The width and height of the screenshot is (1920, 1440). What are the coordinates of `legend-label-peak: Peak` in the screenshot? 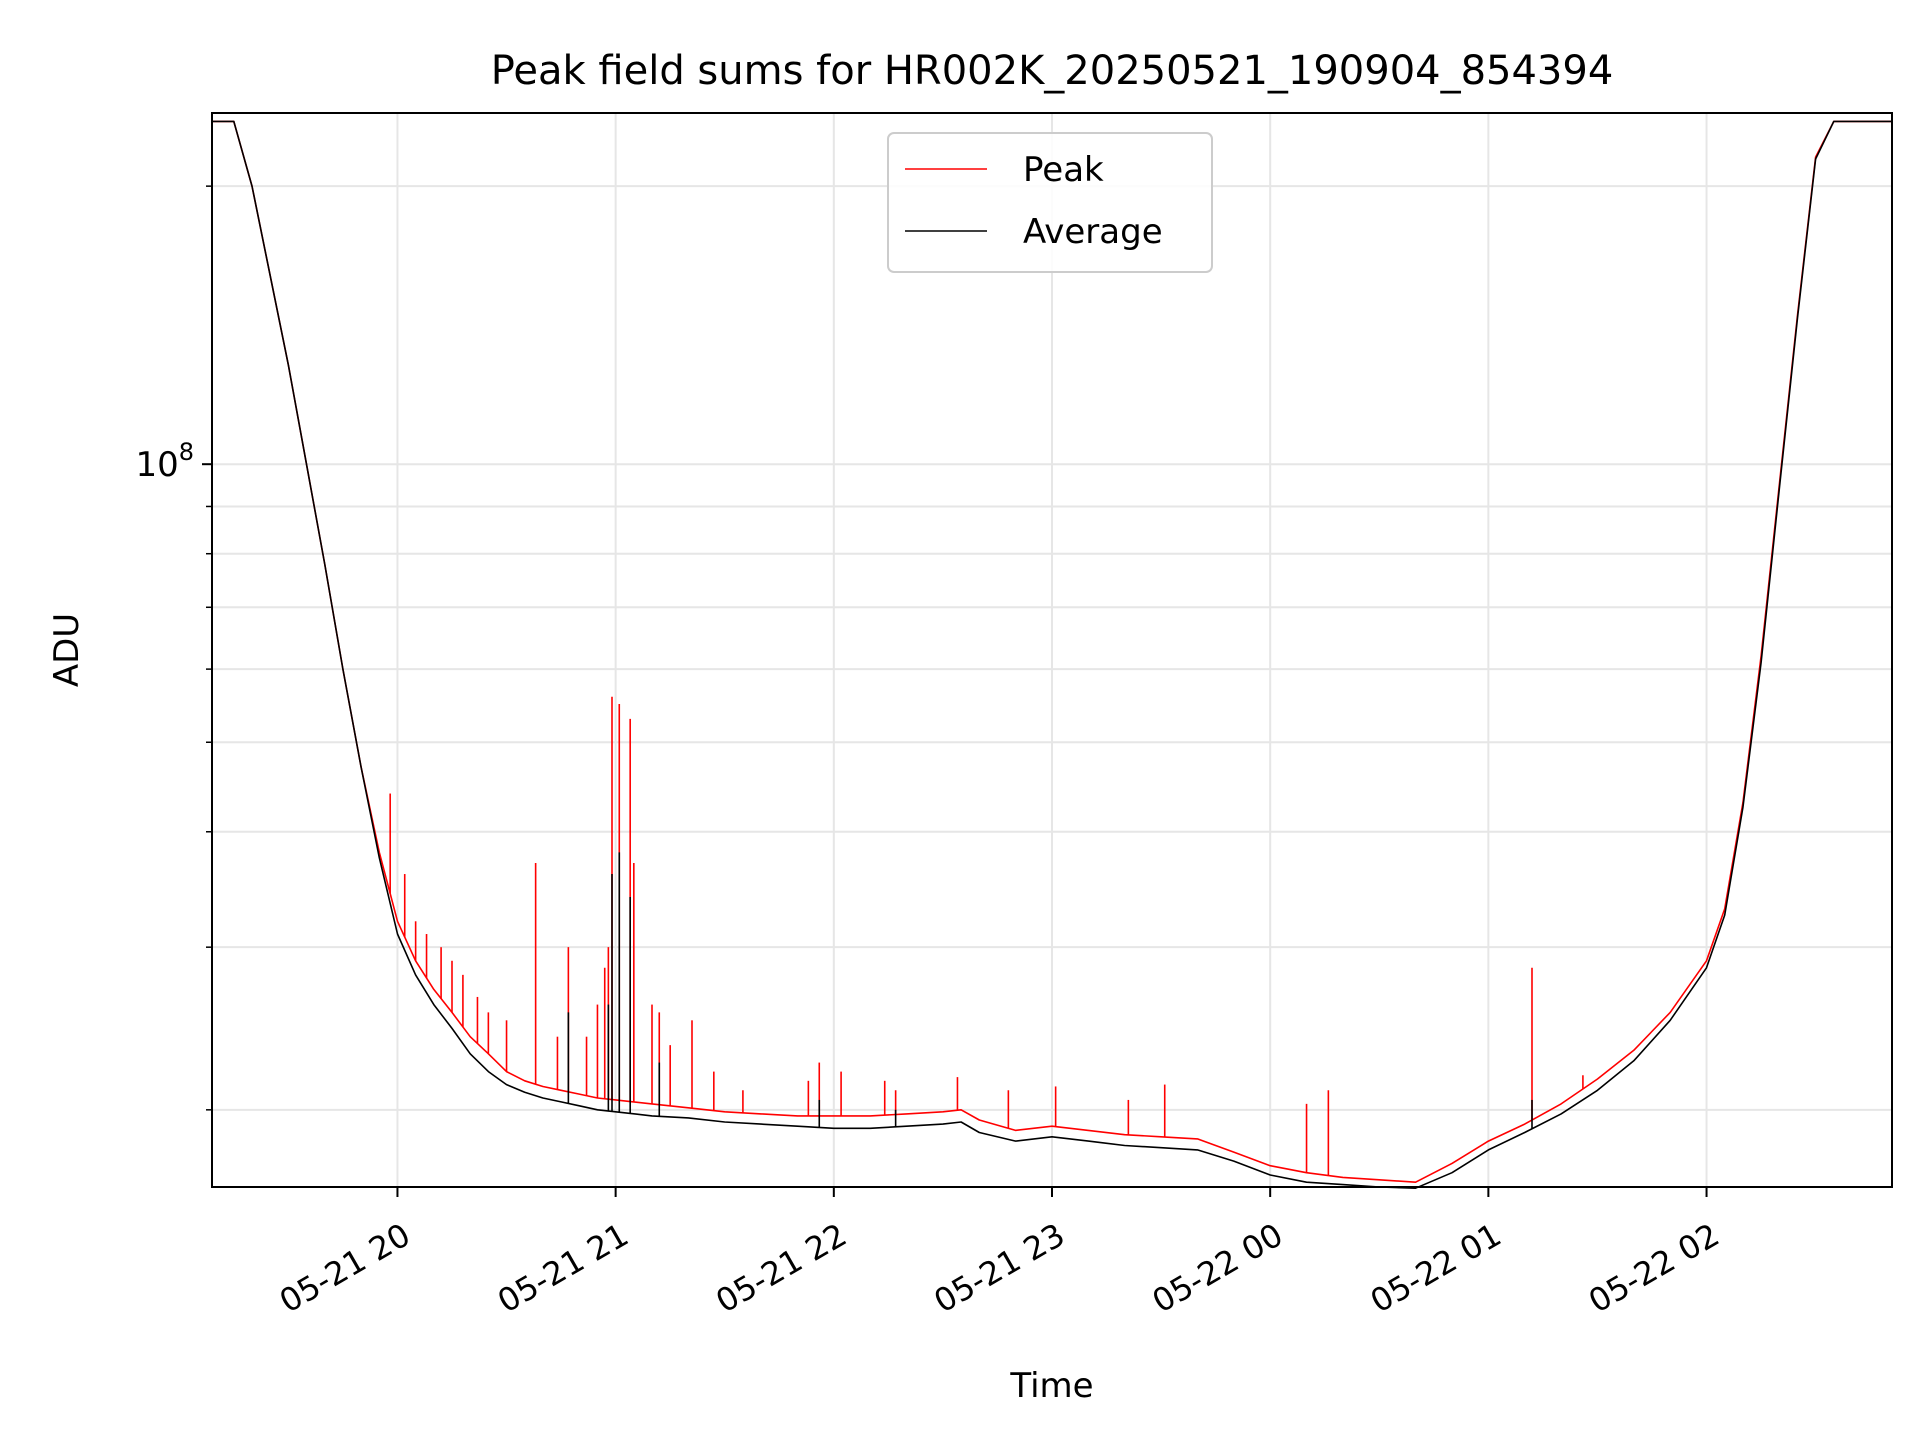 It's located at (1063, 170).